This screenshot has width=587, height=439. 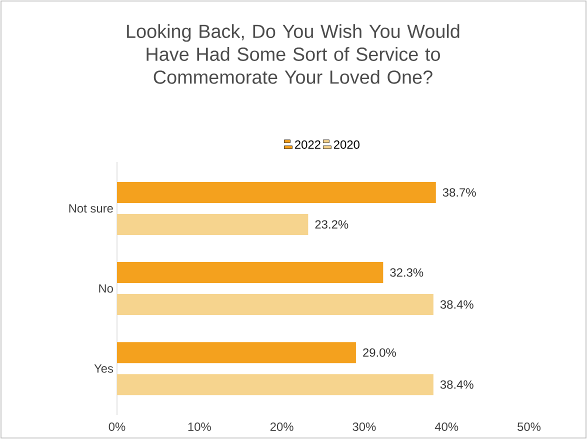 I want to click on x-tick-label: 10%, so click(x=199, y=426).